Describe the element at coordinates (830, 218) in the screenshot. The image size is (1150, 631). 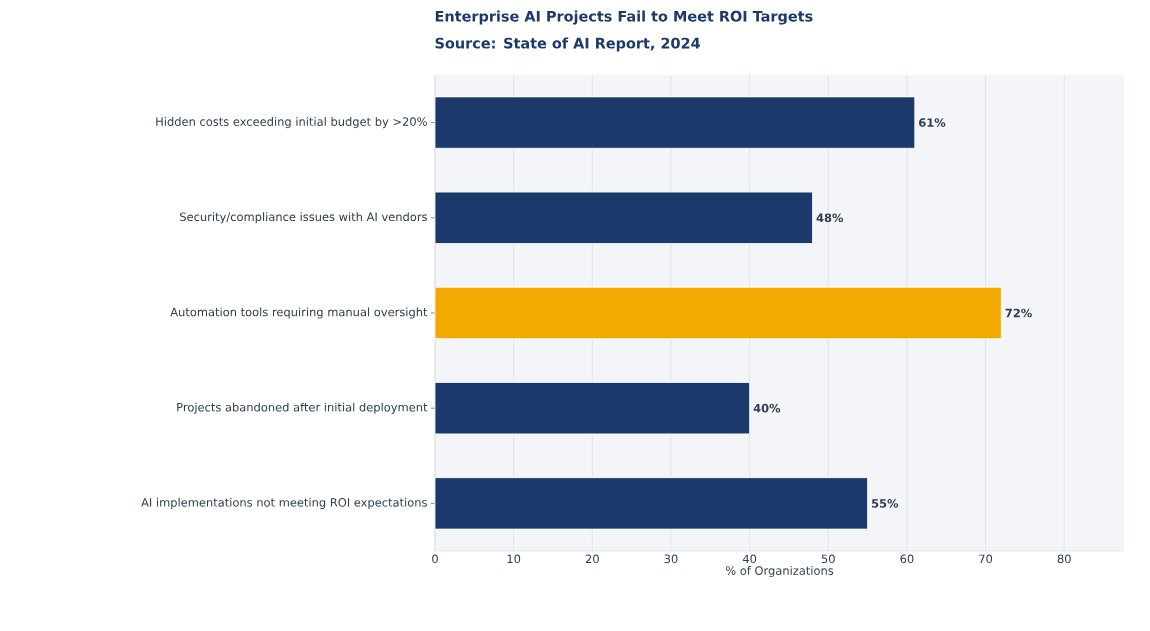
I see `data-label: 48%` at that location.